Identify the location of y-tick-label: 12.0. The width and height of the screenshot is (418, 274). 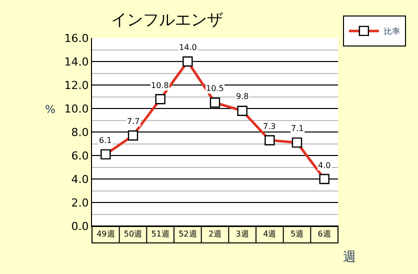
(76, 85).